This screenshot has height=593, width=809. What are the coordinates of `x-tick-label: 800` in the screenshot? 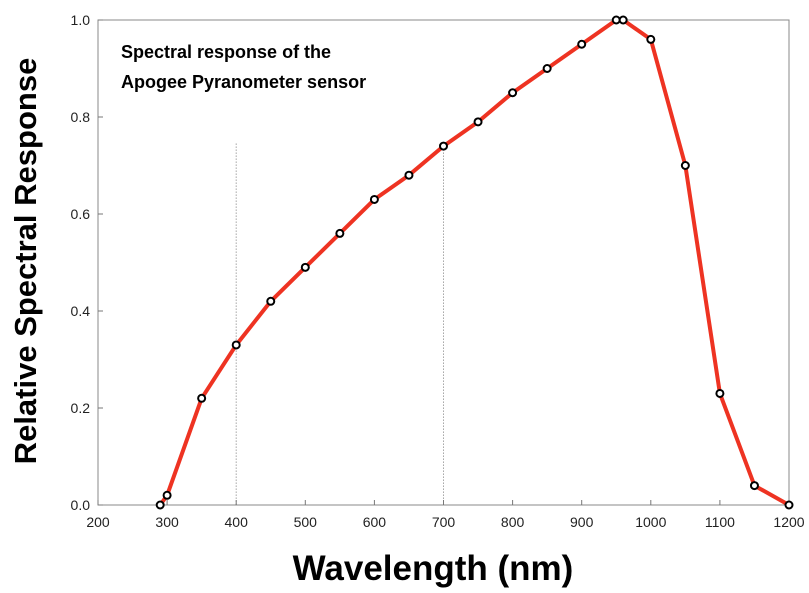 It's located at (513, 522).